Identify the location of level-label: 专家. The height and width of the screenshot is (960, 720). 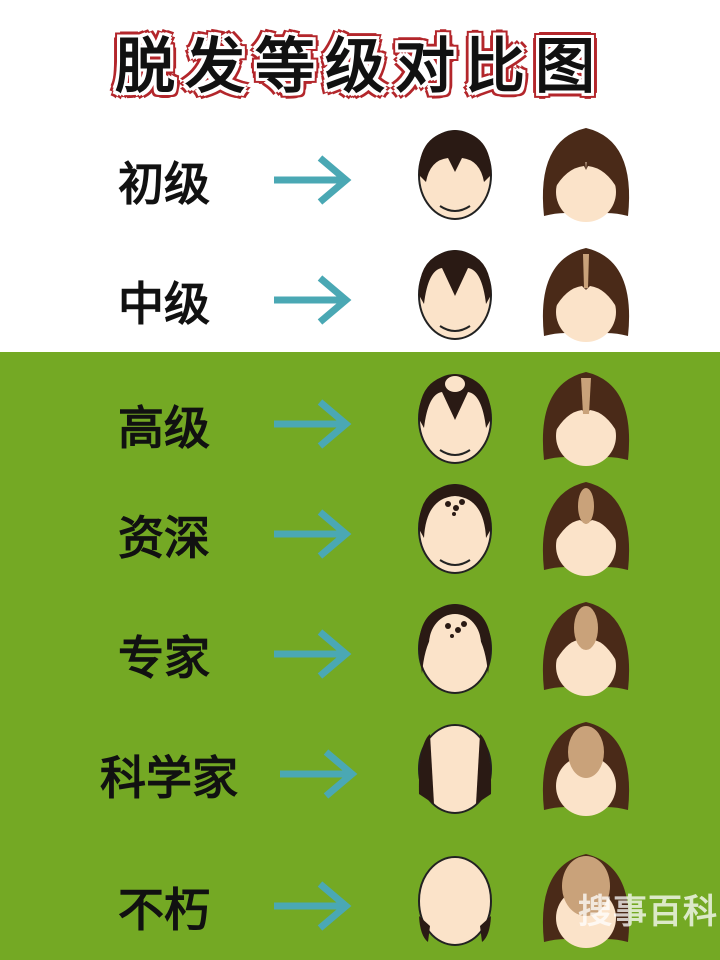
(164, 658).